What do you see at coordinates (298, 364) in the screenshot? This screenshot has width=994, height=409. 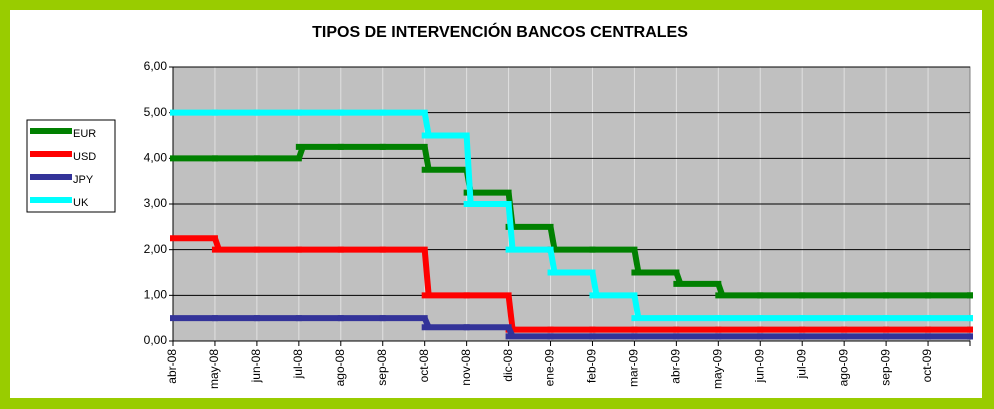 I see `x-tick-label: jul-08` at bounding box center [298, 364].